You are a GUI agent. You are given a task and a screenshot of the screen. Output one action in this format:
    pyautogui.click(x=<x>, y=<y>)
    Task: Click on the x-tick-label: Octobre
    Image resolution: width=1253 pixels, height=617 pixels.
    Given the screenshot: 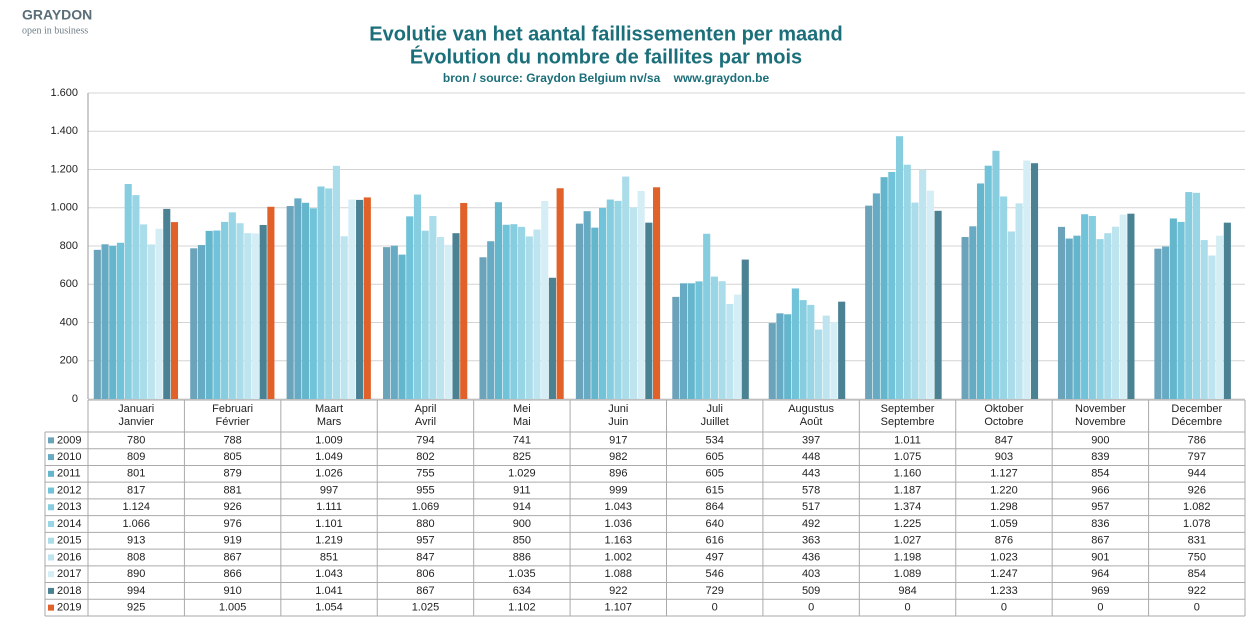 What is the action you would take?
    pyautogui.click(x=1003, y=422)
    